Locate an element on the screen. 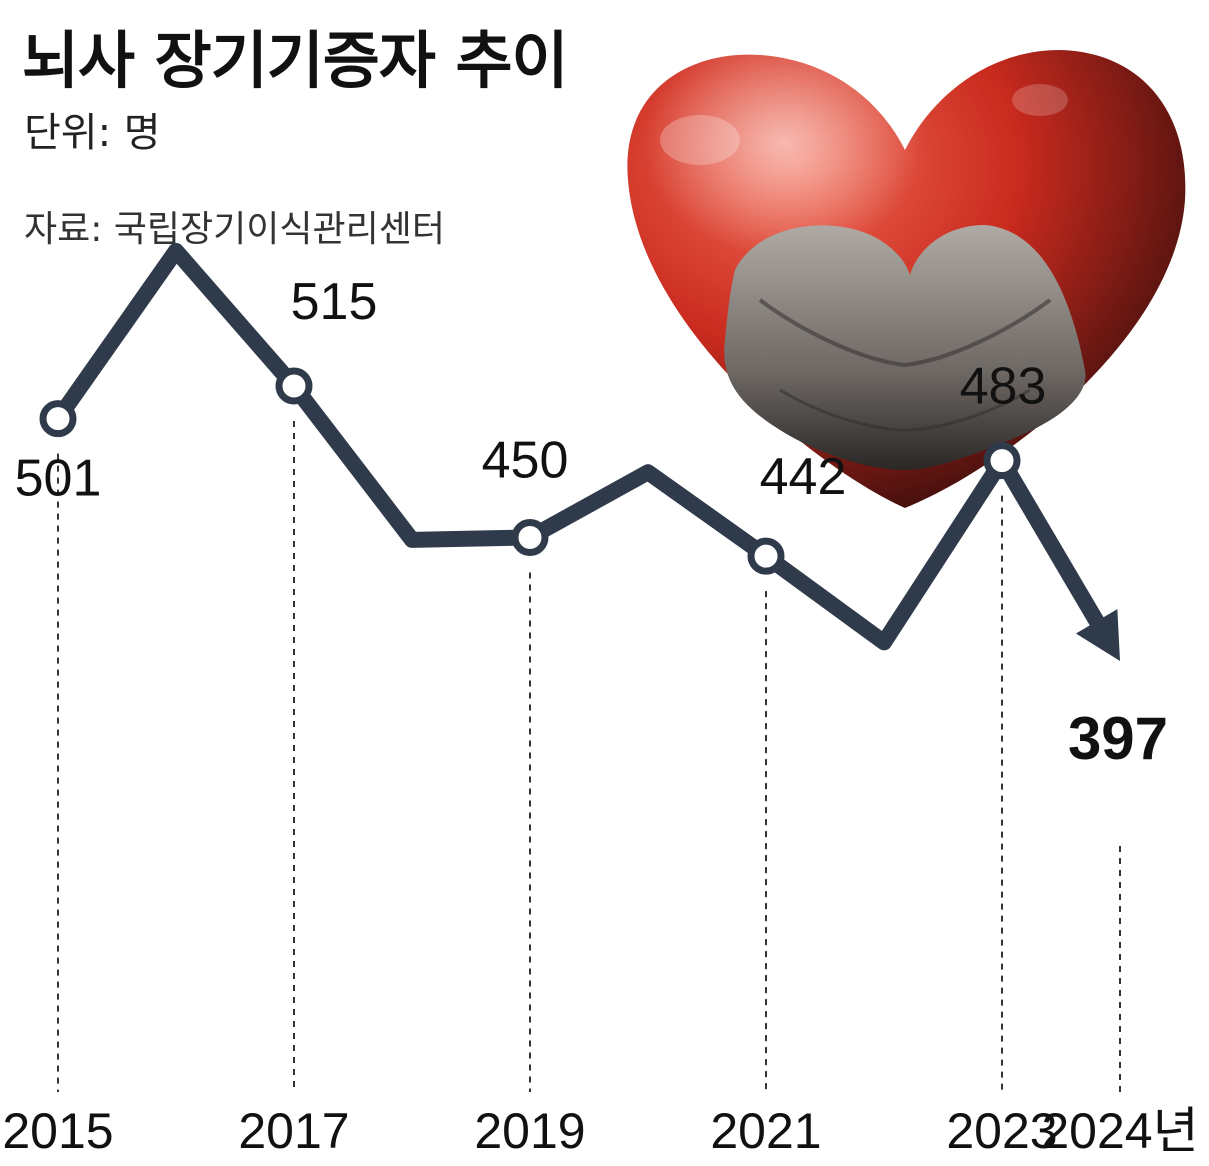  data-markers is located at coordinates (530, 471).